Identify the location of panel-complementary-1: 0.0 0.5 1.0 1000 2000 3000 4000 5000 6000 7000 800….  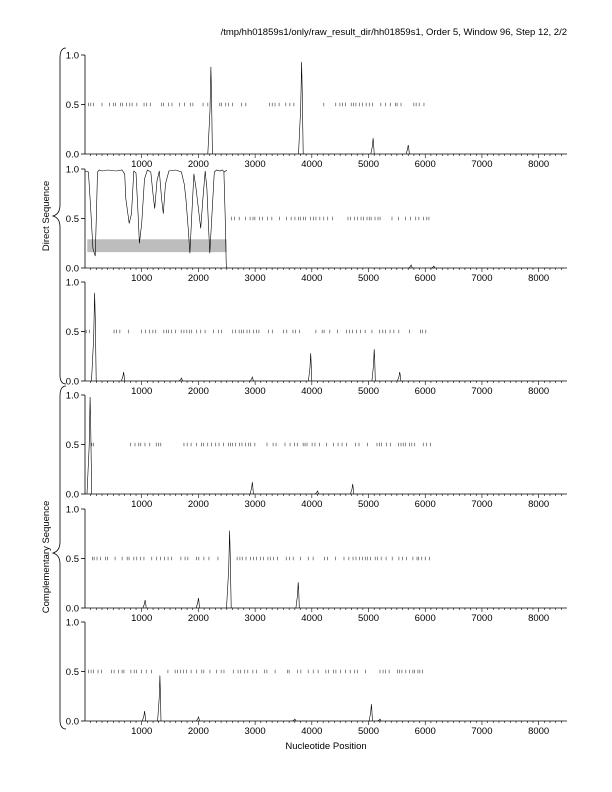
(316, 450).